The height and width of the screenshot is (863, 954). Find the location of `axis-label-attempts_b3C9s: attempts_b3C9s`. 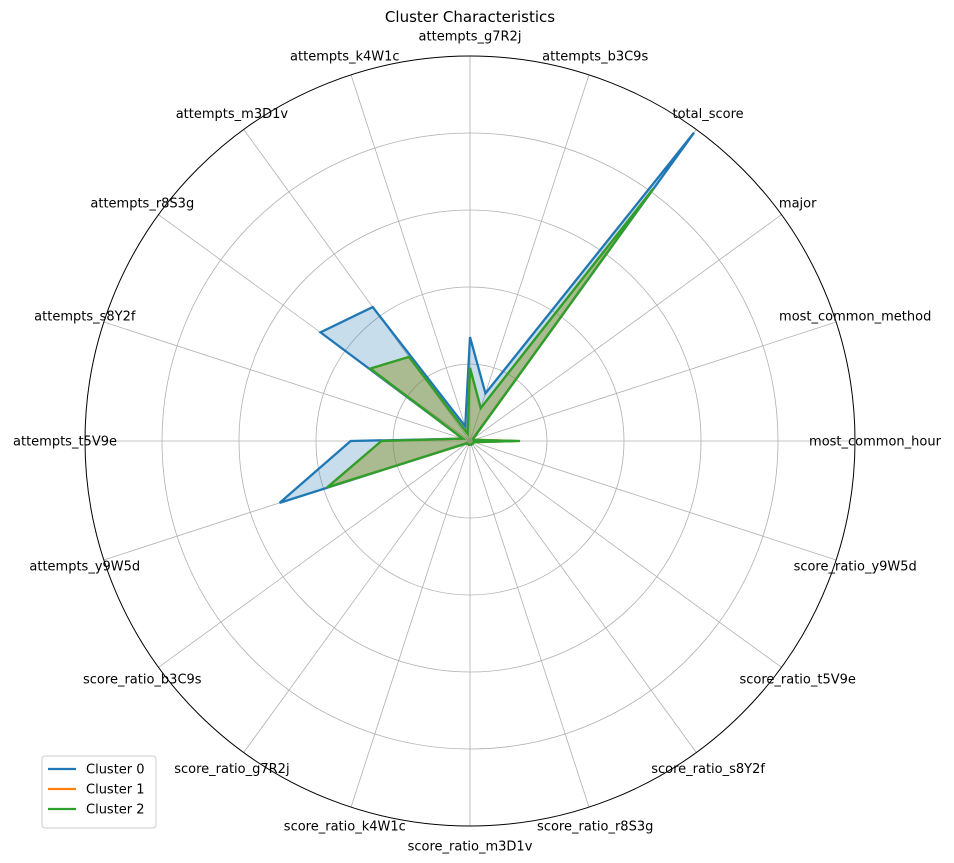

axis-label-attempts_b3C9s: attempts_b3C9s is located at coordinates (595, 56).